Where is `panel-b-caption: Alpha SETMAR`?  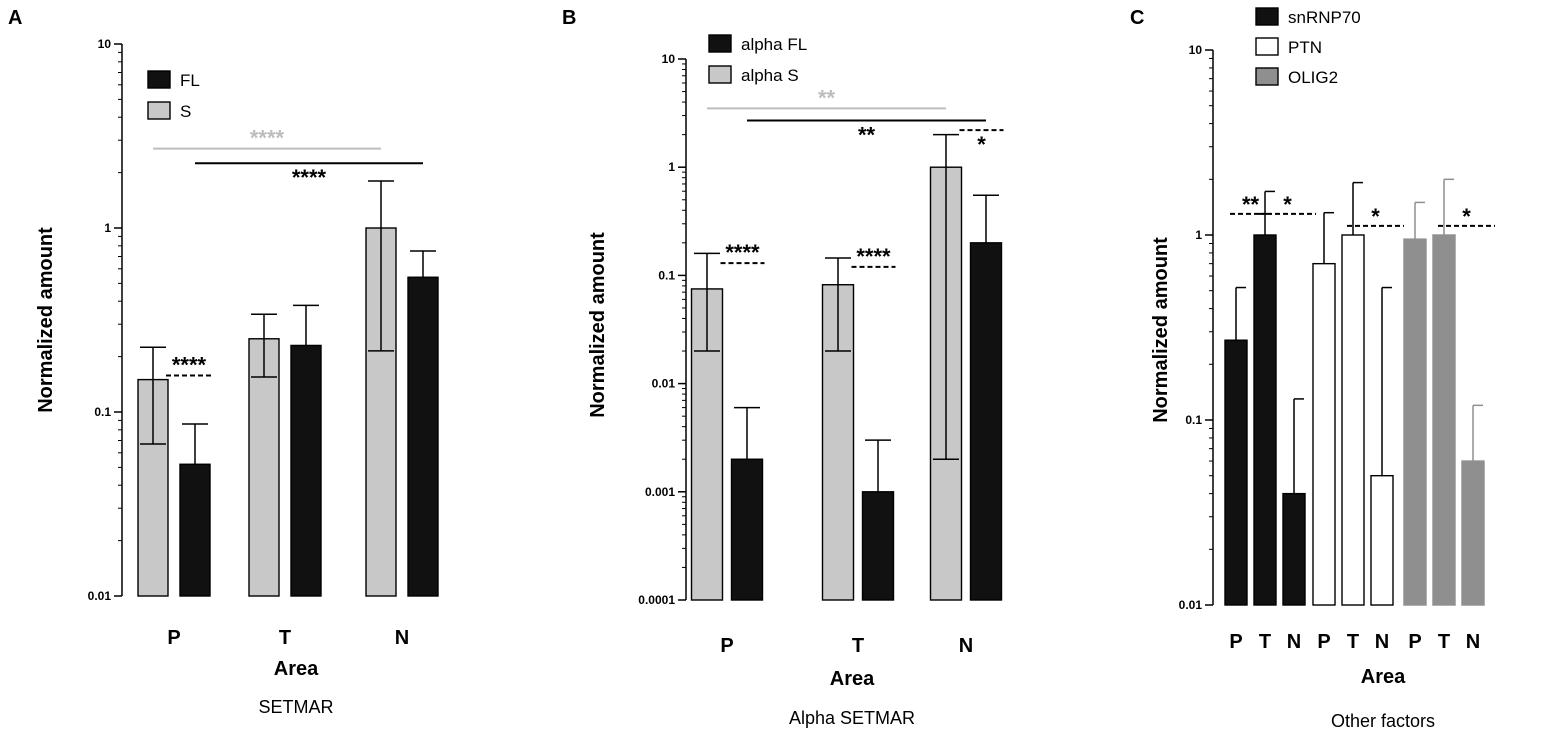 panel-b-caption: Alpha SETMAR is located at coordinates (852, 718).